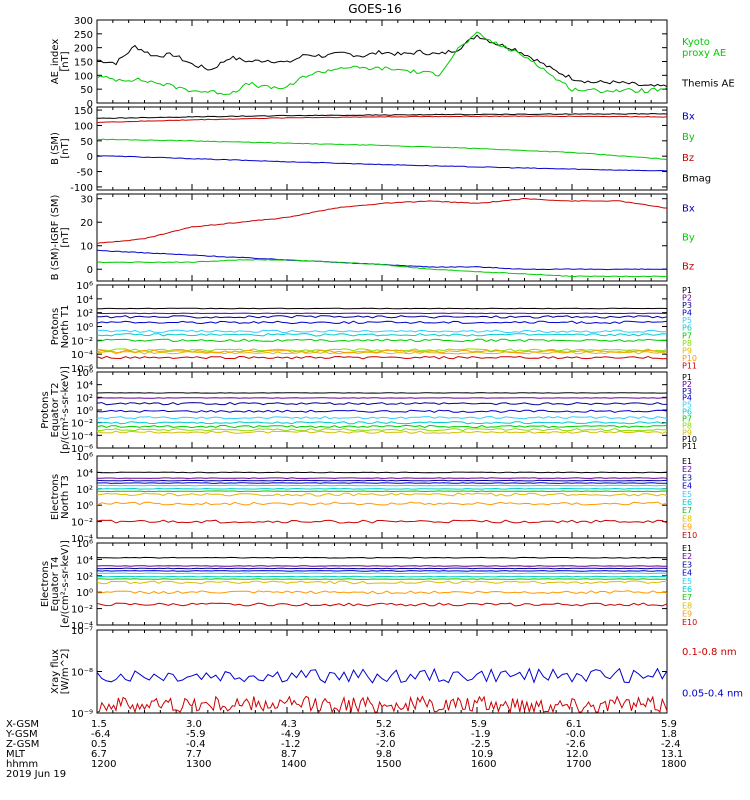 The image size is (750, 800). I want to click on series-e4, so click(382, 571).